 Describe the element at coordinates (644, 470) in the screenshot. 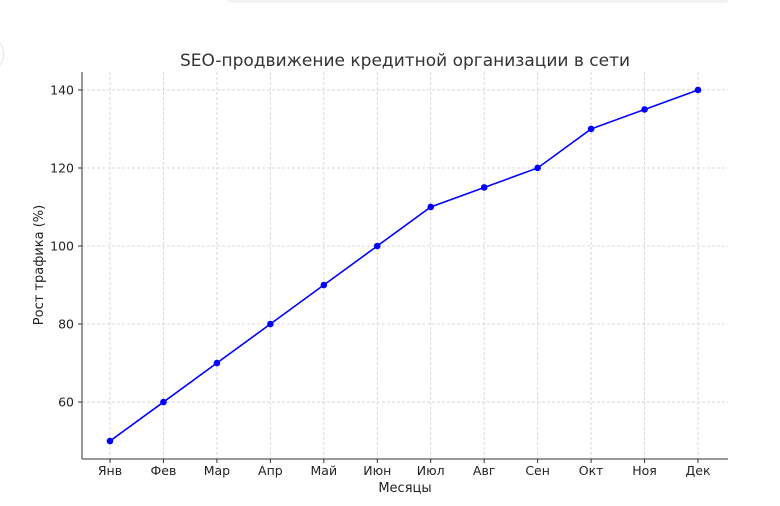

I see `x-tick-label: Ноя` at that location.